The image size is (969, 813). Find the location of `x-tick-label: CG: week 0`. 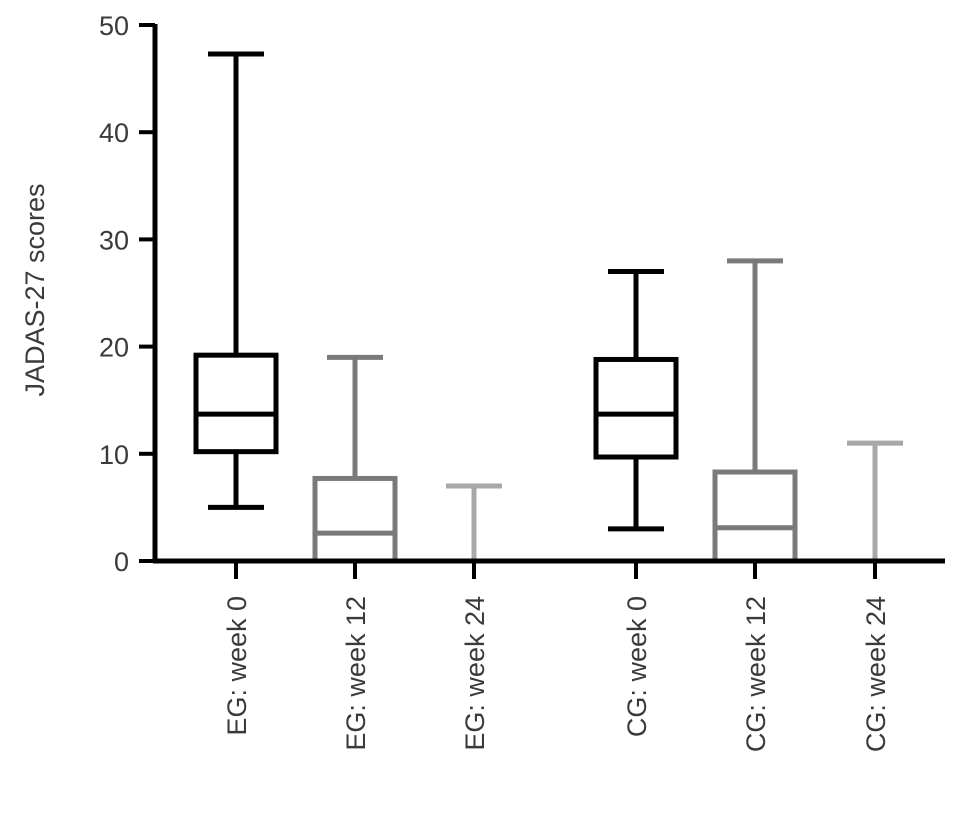

x-tick-label: CG: week 0 is located at coordinates (637, 666).